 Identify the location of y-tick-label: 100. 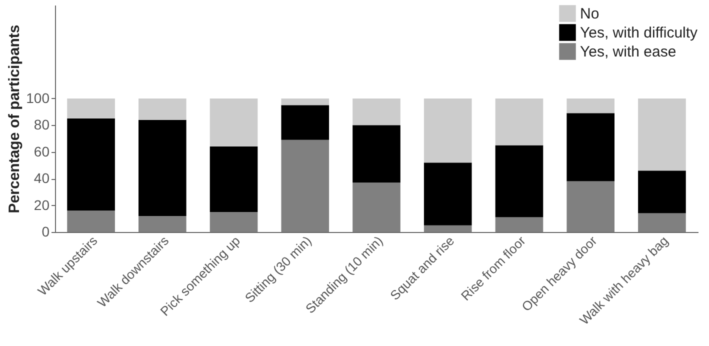
(38, 98).